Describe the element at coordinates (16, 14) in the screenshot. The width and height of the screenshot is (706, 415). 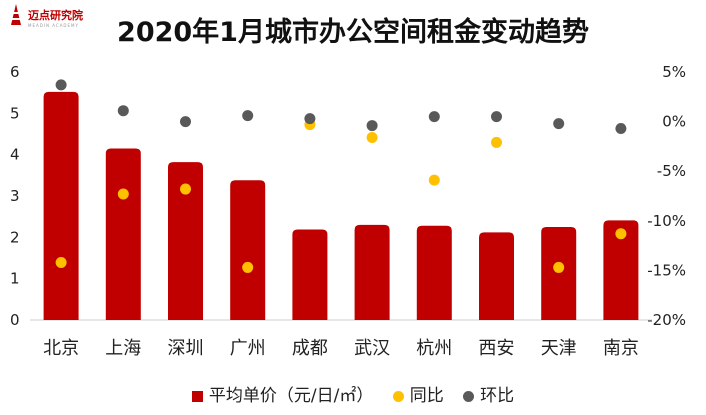
I see `logo-icon` at that location.